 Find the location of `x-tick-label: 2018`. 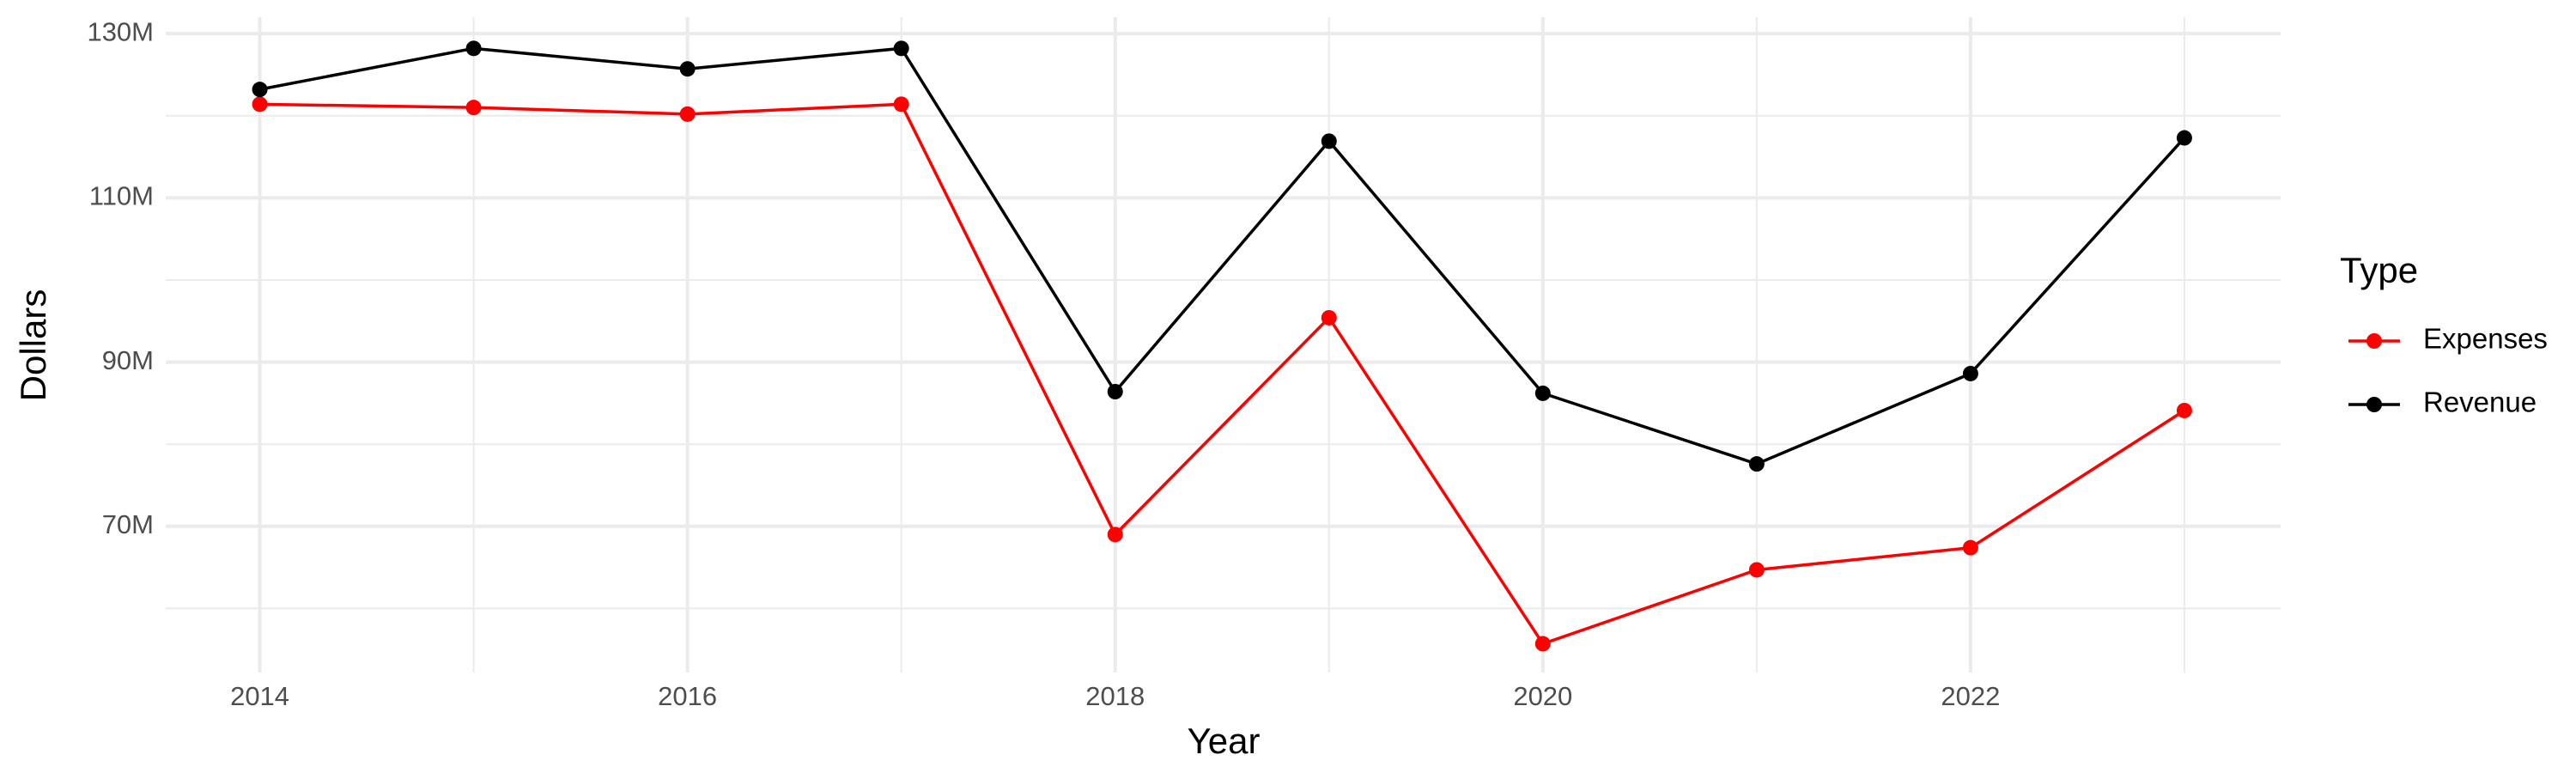

x-tick-label: 2018 is located at coordinates (1115, 696).